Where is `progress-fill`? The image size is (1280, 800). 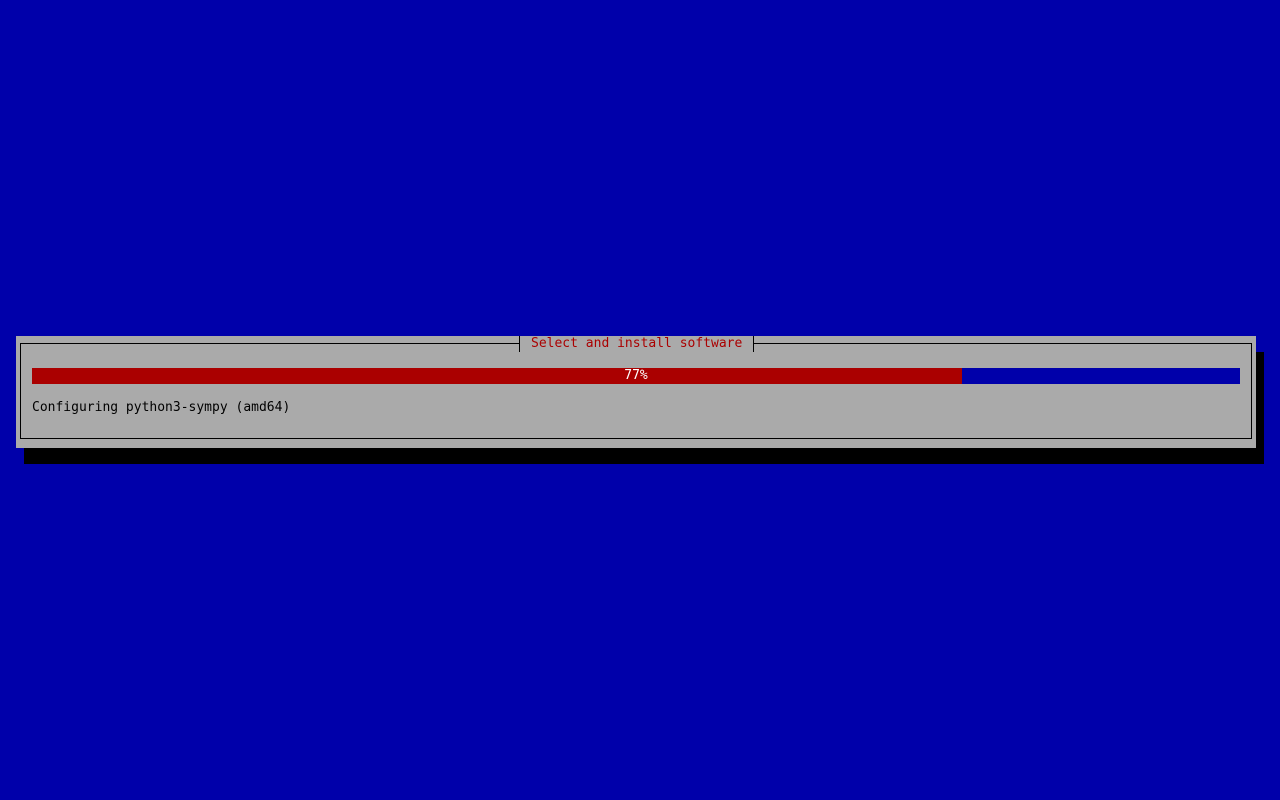 progress-fill is located at coordinates (497, 376).